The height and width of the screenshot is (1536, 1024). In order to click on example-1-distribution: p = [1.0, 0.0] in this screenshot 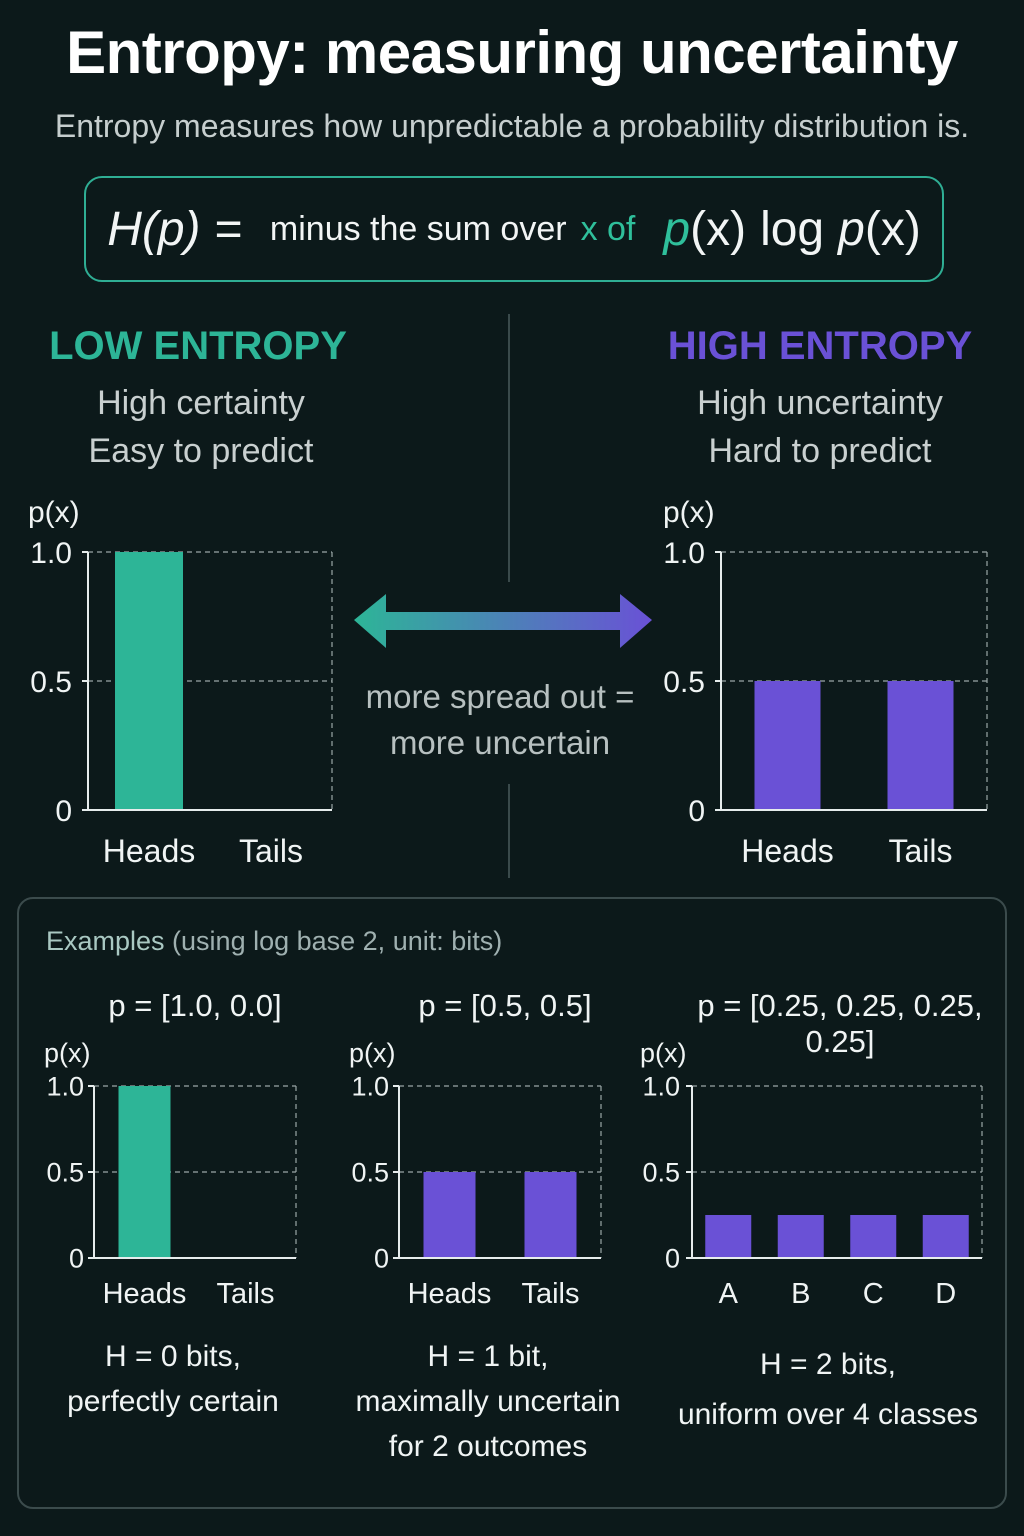, I will do `click(195, 1005)`.